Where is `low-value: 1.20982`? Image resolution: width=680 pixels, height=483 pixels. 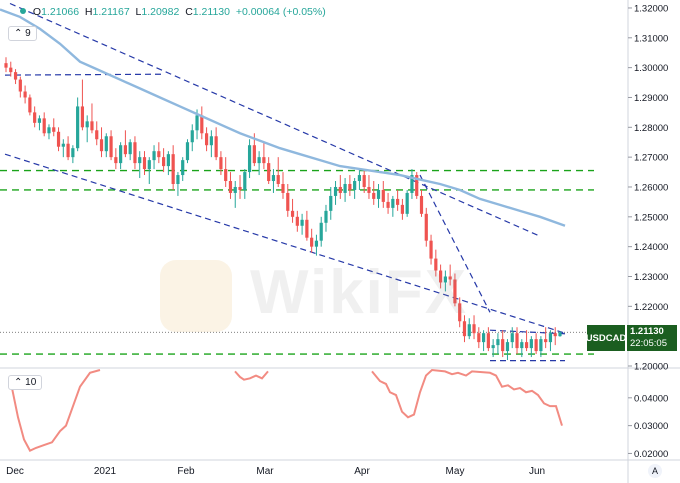
low-value: 1.20982 is located at coordinates (160, 12).